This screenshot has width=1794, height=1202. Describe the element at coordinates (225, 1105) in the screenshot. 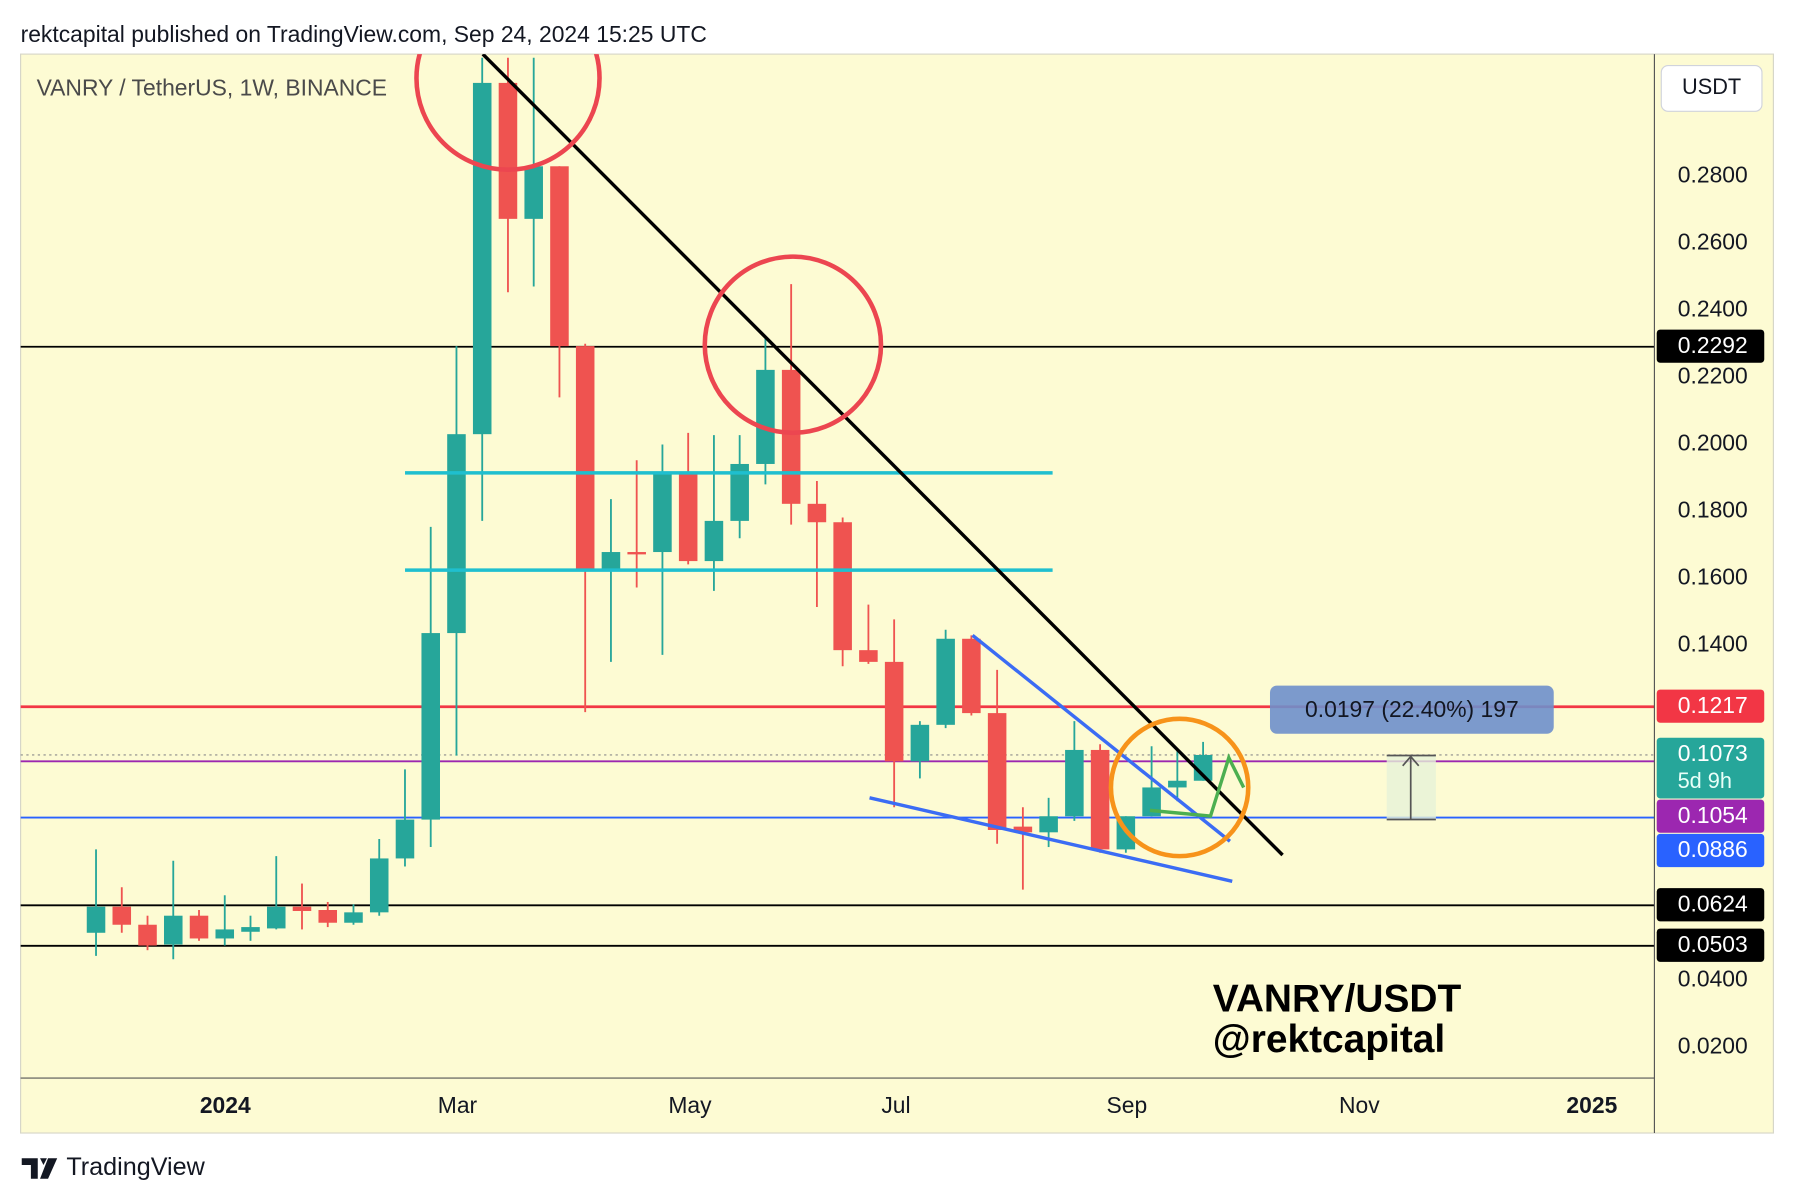

I see `x-tick-label: 2024` at that location.